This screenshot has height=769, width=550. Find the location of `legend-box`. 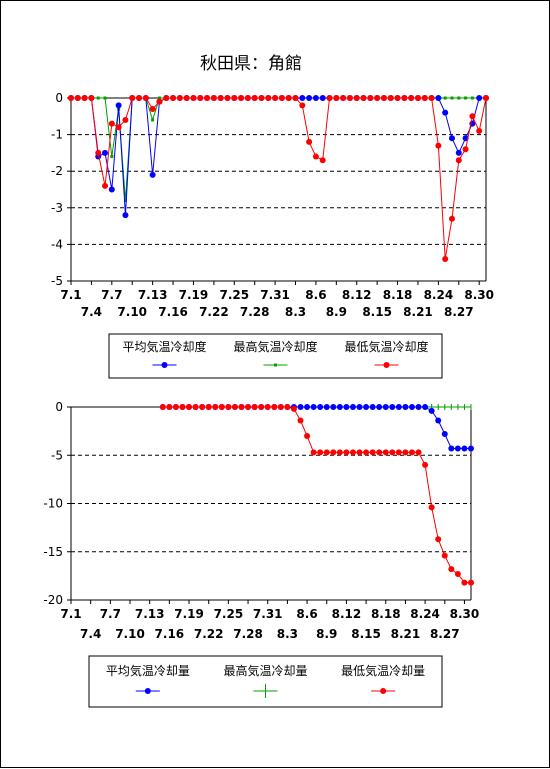

legend-box is located at coordinates (265, 681).